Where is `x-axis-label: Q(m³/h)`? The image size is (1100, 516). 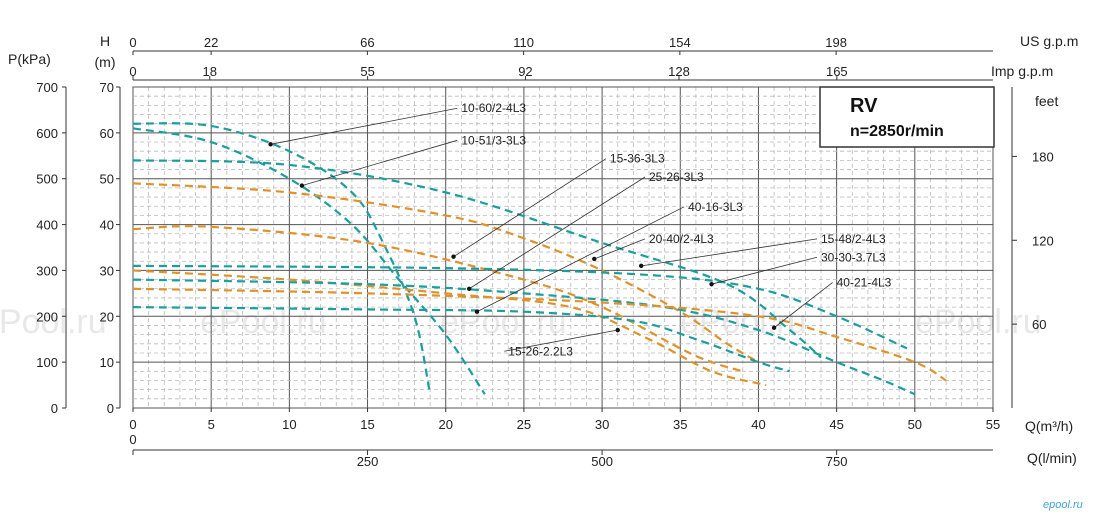 x-axis-label: Q(m³/h) is located at coordinates (1049, 426).